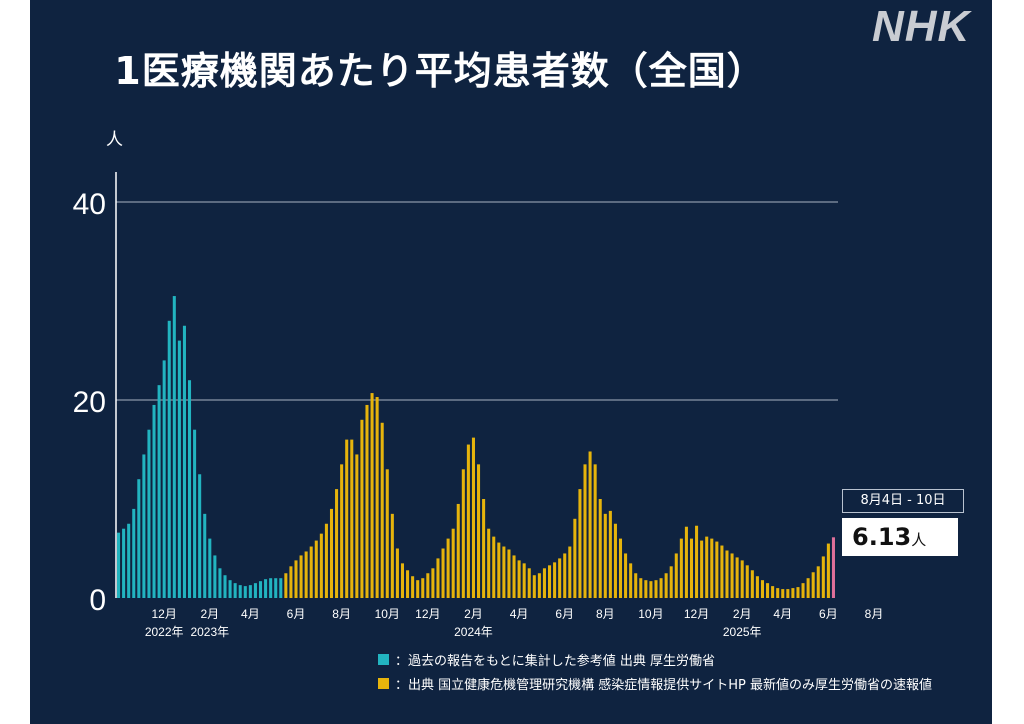 The width and height of the screenshot is (1024, 724). Describe the element at coordinates (383, 683) in the screenshot. I see `legend-swatch-yellow` at that location.